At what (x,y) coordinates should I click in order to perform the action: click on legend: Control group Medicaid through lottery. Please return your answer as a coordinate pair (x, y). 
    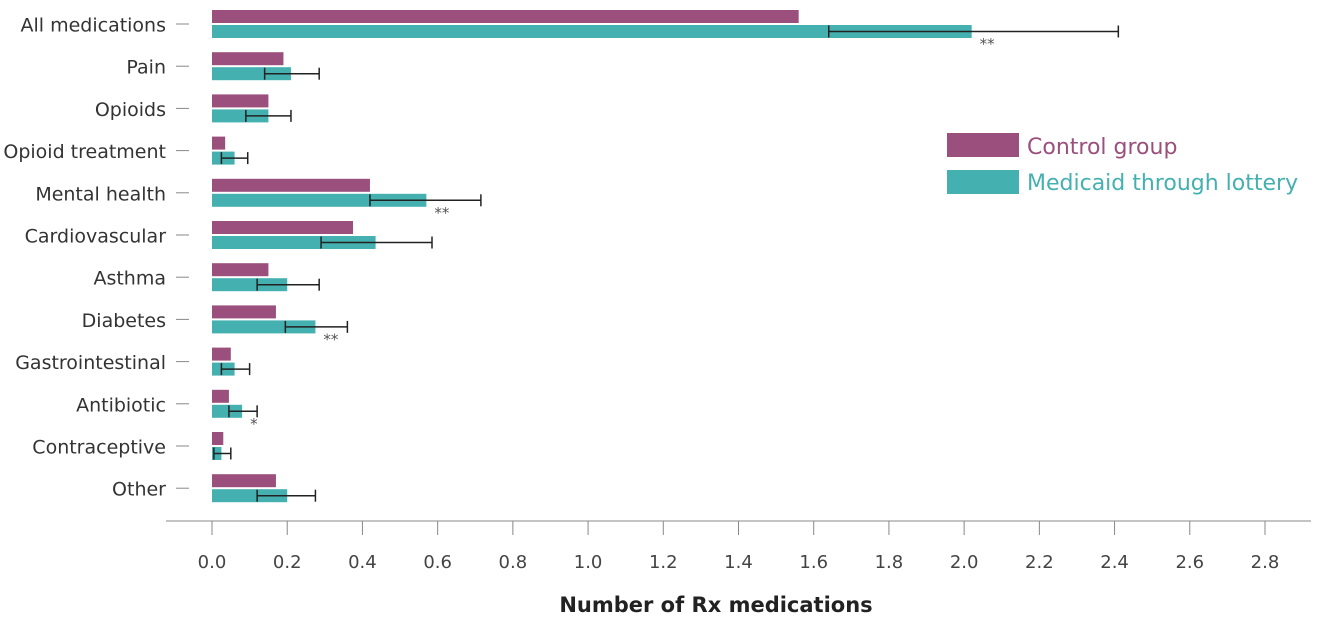
    Looking at the image, I should click on (1122, 164).